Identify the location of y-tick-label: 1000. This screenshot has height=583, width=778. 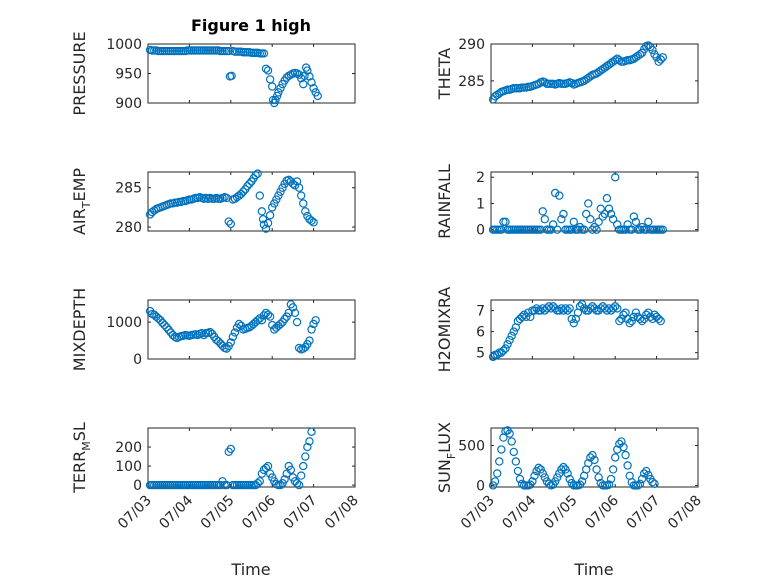
(124, 323).